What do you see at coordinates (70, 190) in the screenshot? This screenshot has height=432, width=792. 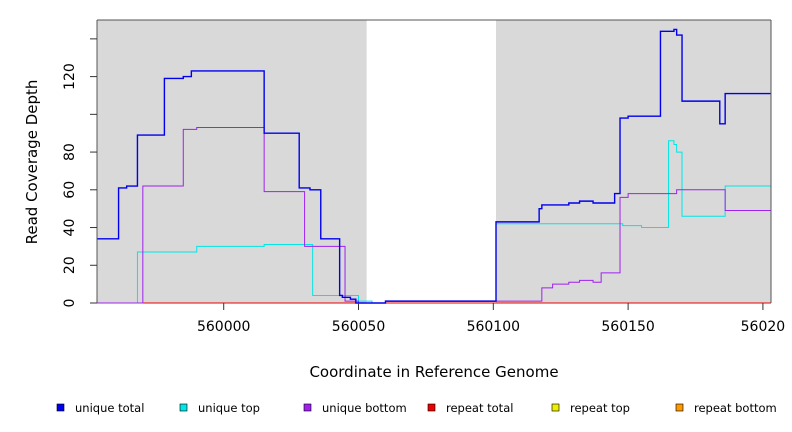 I see `y-tick-label: 60` at bounding box center [70, 190].